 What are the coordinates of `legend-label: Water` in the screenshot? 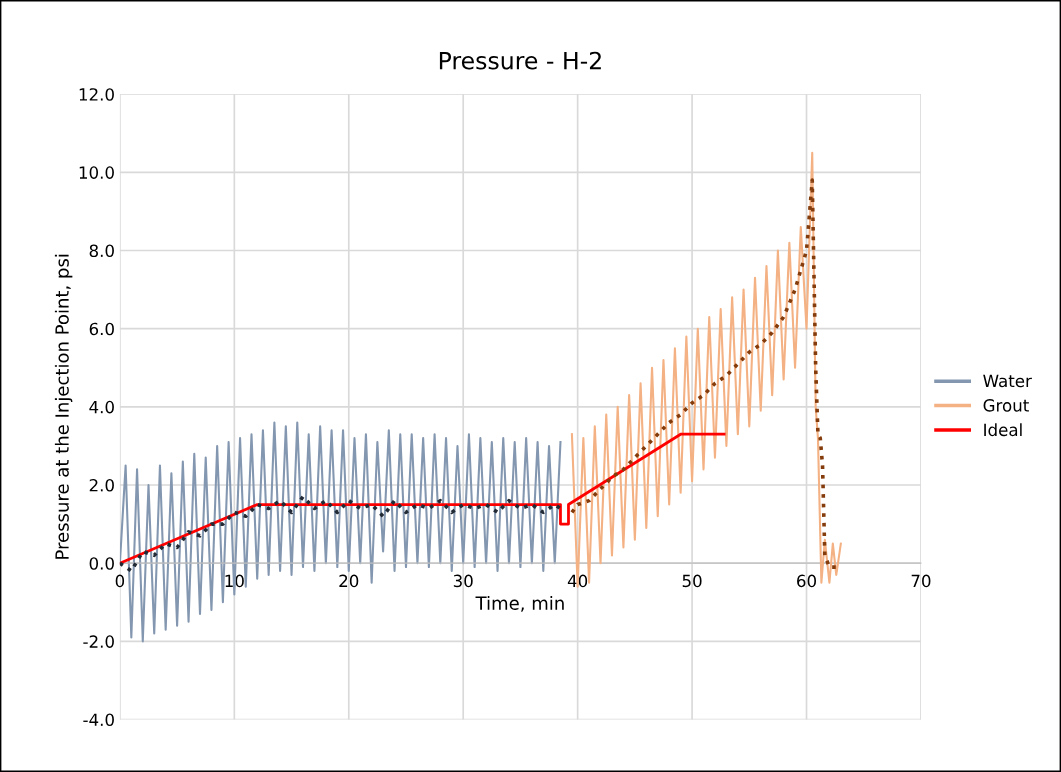 It's located at (1007, 381).